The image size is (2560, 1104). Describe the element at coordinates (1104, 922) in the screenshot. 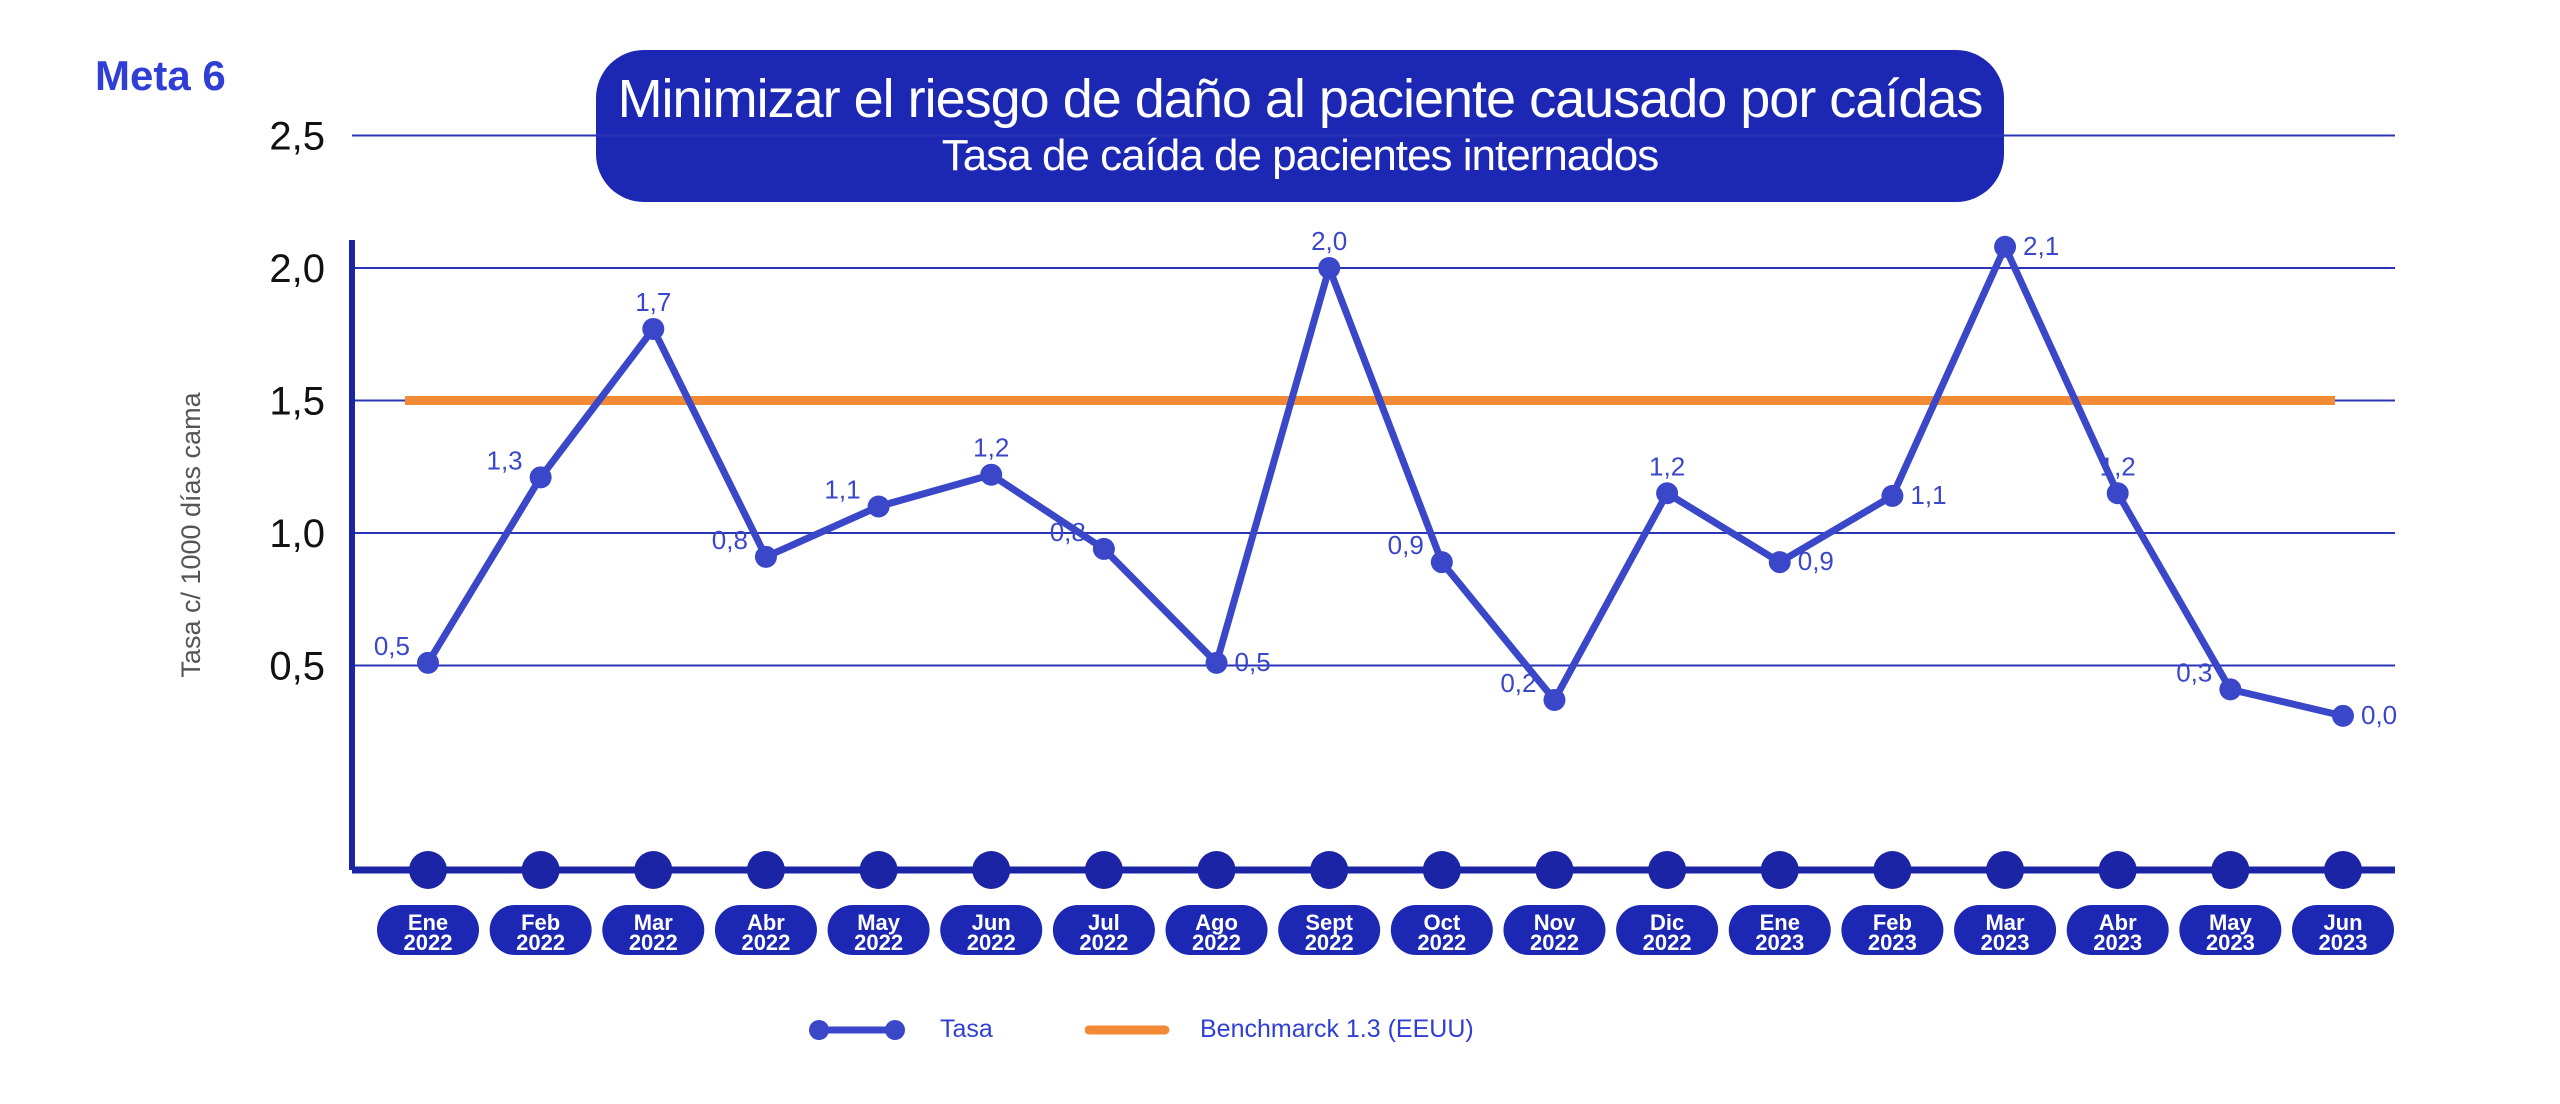

I see `x-tick-month: Jul` at that location.